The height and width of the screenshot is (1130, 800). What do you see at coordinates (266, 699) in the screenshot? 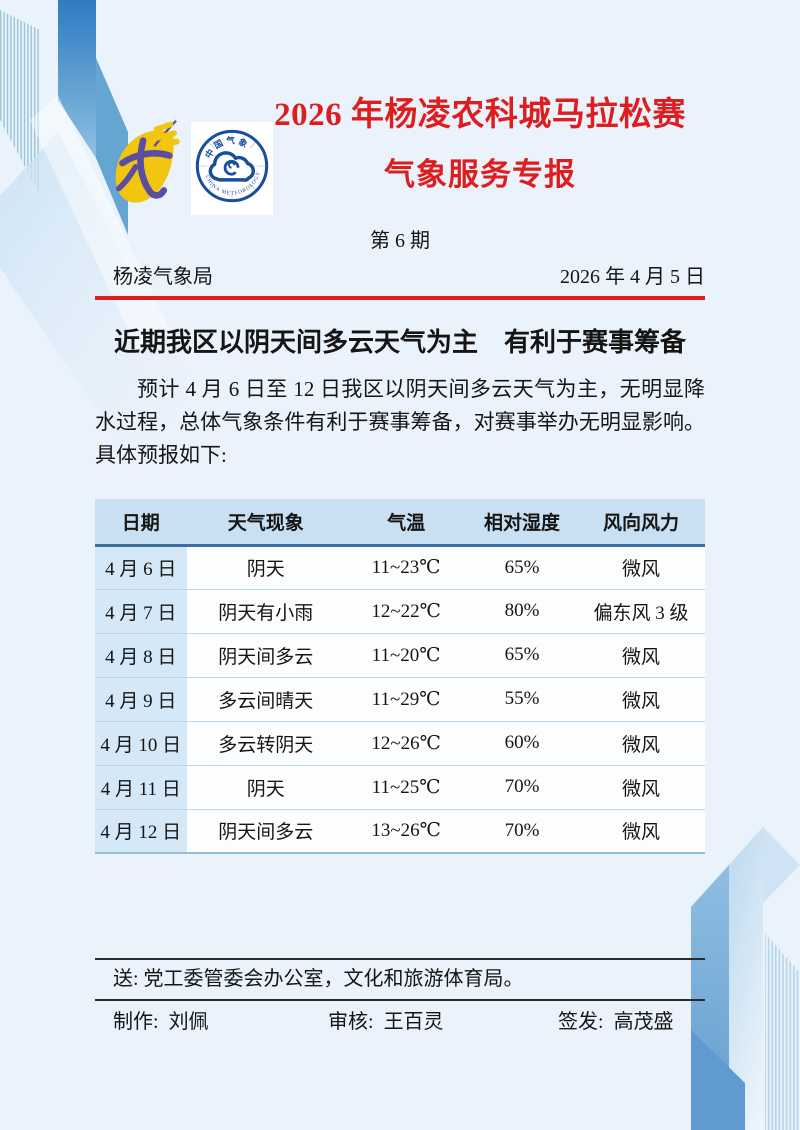
I see `table-cell-weather: 多云间晴天` at bounding box center [266, 699].